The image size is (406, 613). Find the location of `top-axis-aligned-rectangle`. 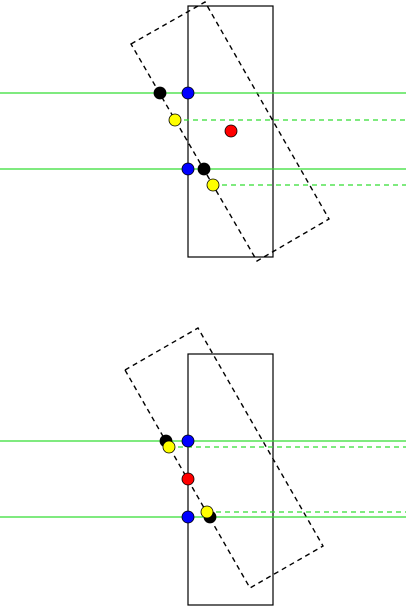

top-axis-aligned-rectangle is located at coordinates (230, 131).